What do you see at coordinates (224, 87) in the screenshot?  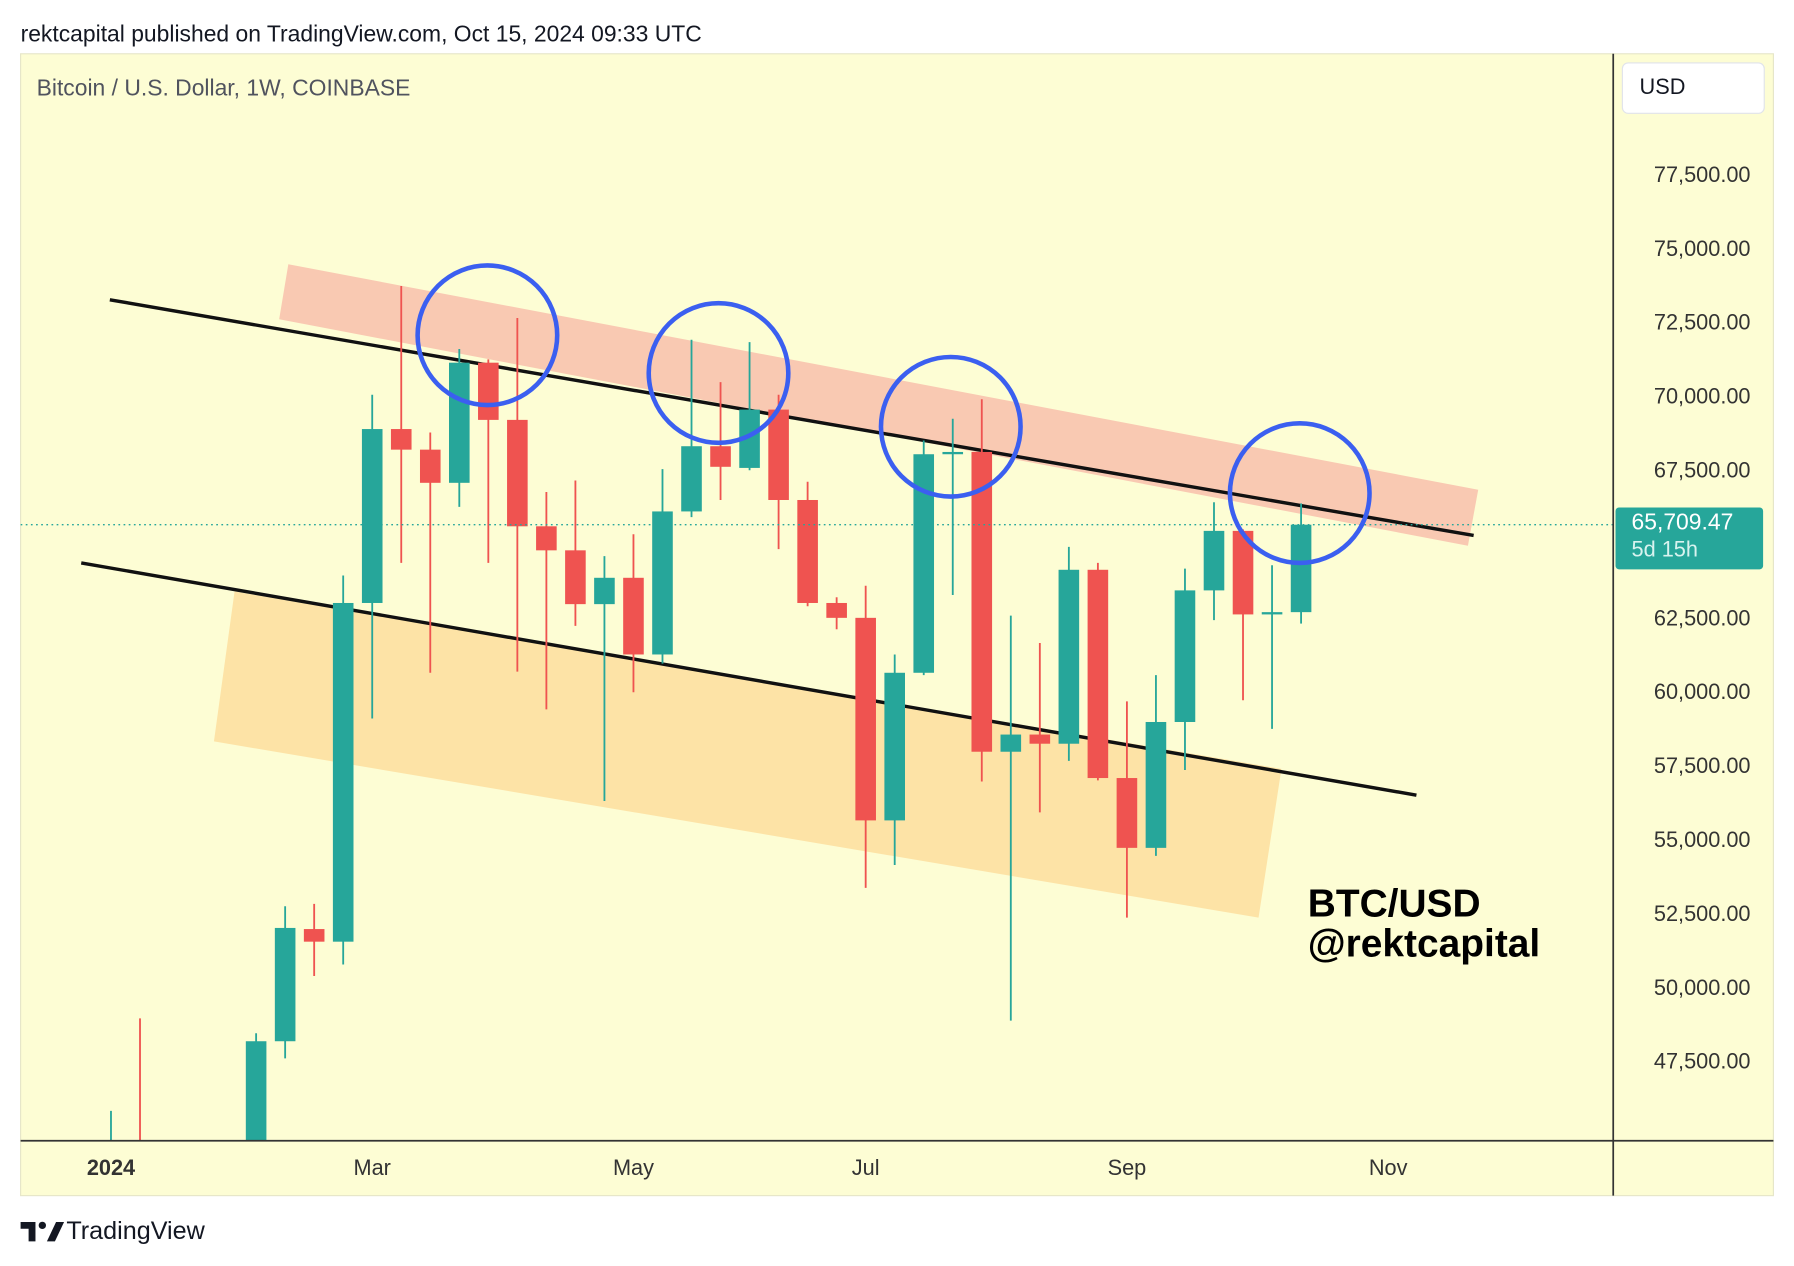 I see `symbol-title: Bitcoin / U.S. Dollar, 1W, COINBASE` at bounding box center [224, 87].